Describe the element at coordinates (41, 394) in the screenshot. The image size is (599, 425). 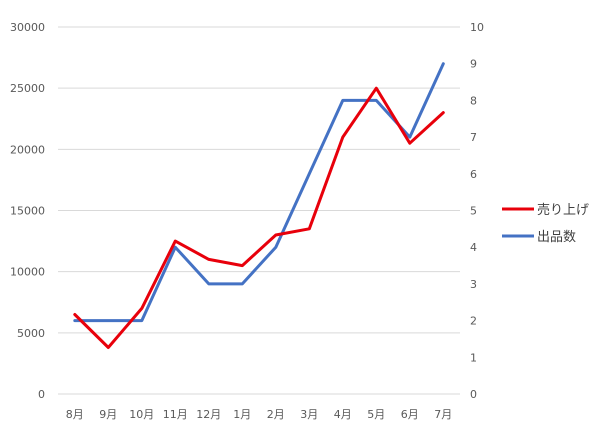
I see `left-tick-label: 0` at that location.